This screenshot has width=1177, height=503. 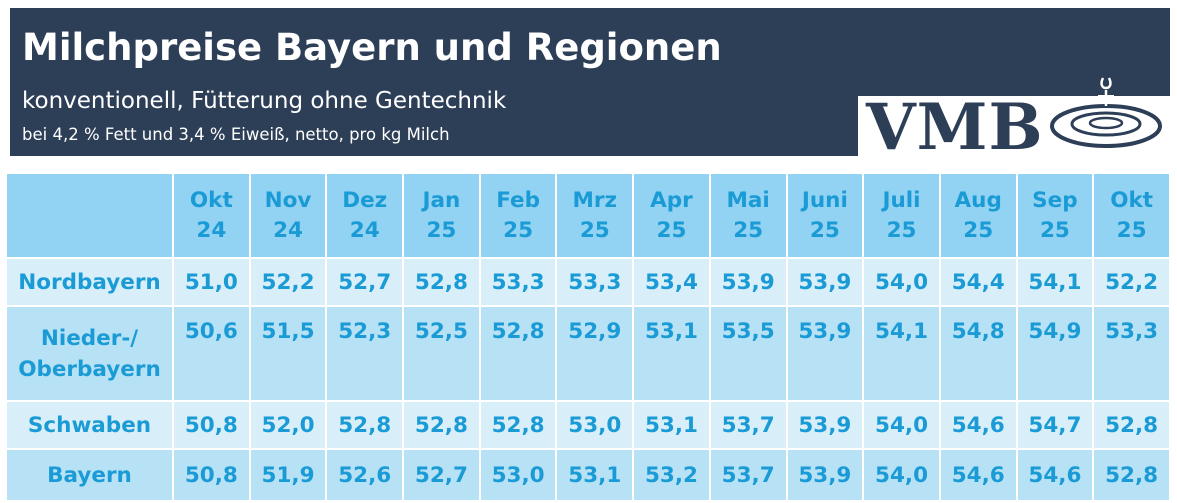 What do you see at coordinates (211, 353) in the screenshot?
I see `price-cell: 50,6` at bounding box center [211, 353].